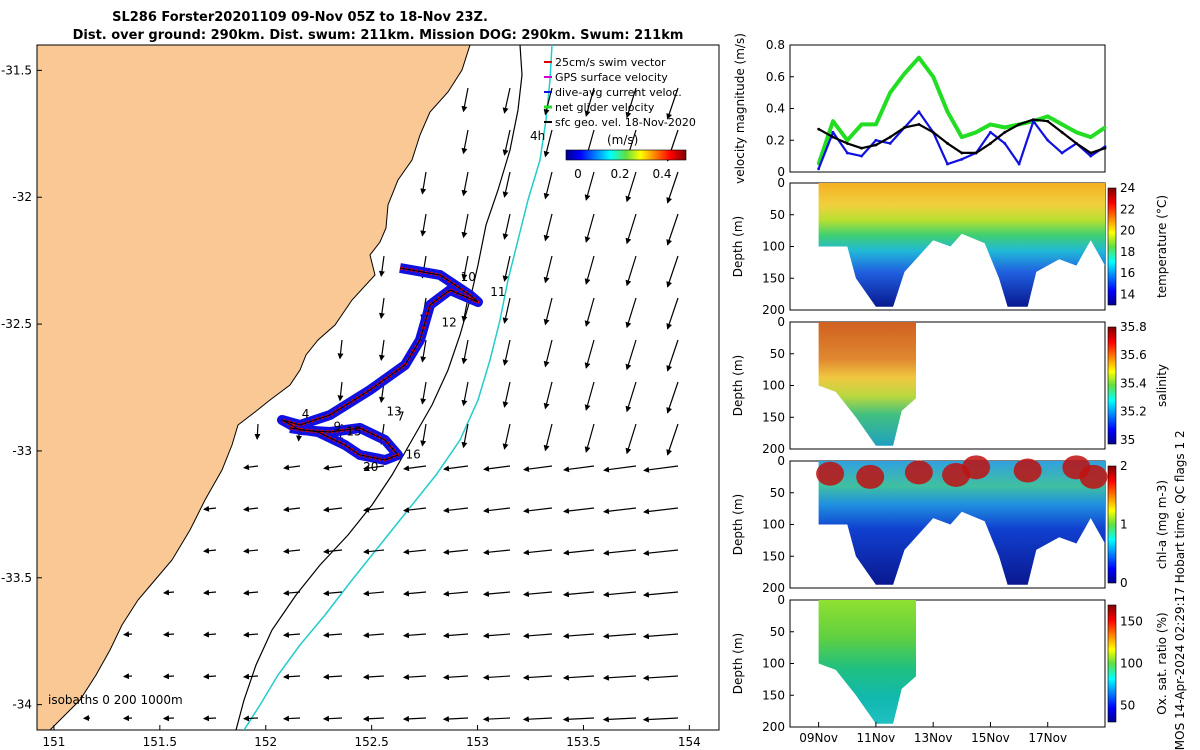 The width and height of the screenshot is (1200, 750). Describe the element at coordinates (1124, 525) in the screenshot. I see `colorbar-tick-label: 1` at that location.